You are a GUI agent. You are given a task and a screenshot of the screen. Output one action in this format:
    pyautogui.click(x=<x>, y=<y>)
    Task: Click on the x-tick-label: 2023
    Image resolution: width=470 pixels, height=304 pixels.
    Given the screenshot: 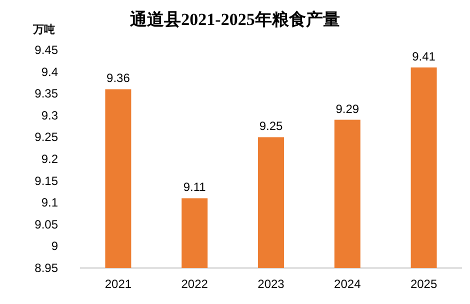 What is the action you would take?
    pyautogui.click(x=271, y=284)
    